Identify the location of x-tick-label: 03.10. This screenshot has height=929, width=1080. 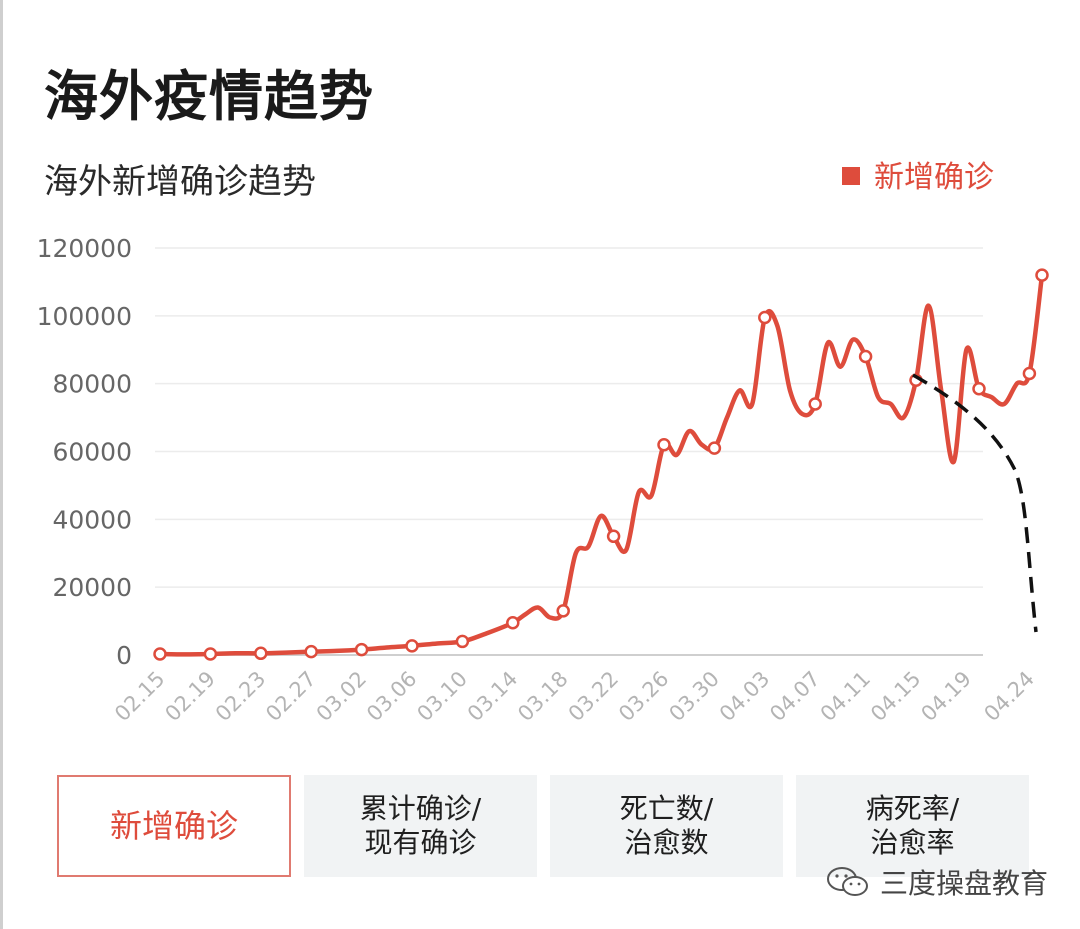
(441, 696).